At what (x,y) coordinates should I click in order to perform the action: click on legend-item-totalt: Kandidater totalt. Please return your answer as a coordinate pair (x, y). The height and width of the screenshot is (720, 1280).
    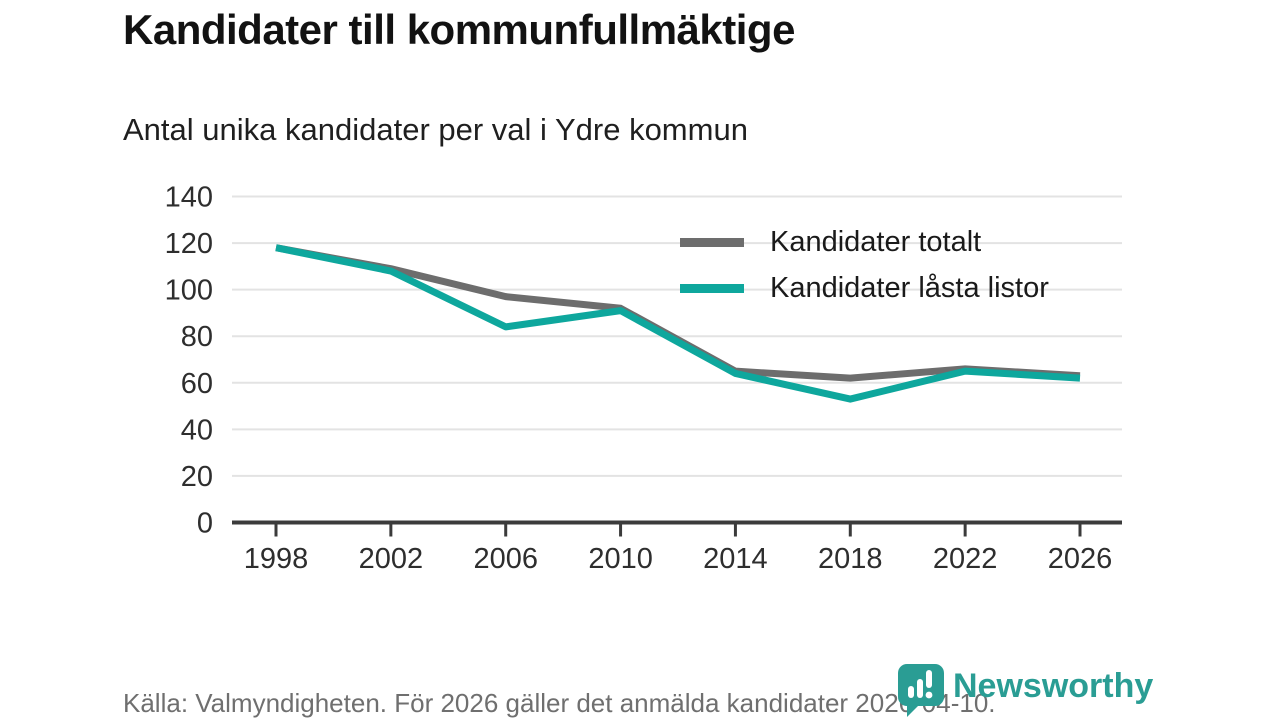
    Looking at the image, I should click on (864, 242).